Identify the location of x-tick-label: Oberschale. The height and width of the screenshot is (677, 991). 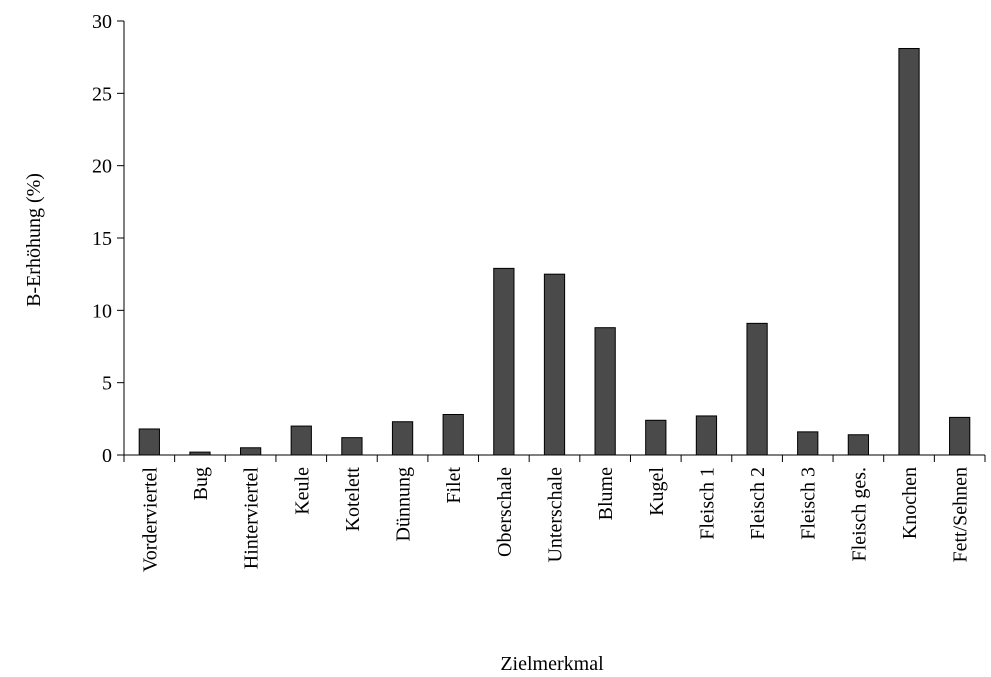
(505, 512).